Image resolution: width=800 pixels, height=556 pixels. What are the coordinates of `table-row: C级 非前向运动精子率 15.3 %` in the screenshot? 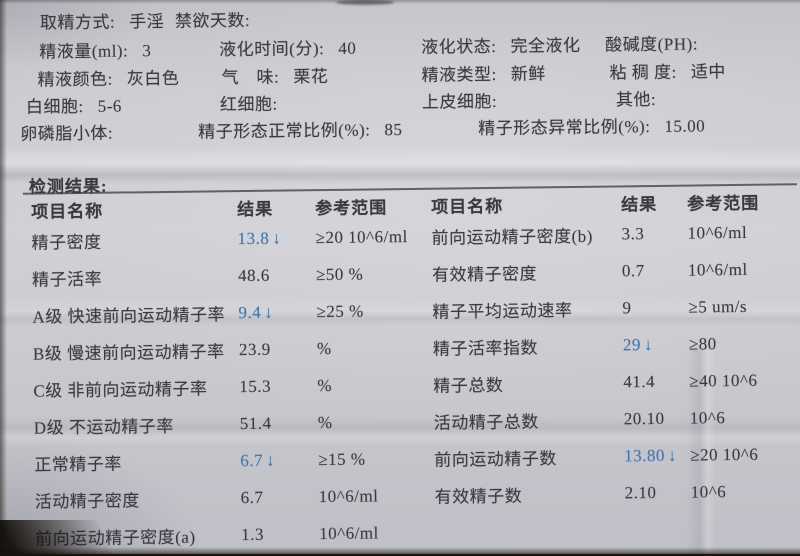 It's located at (231, 387).